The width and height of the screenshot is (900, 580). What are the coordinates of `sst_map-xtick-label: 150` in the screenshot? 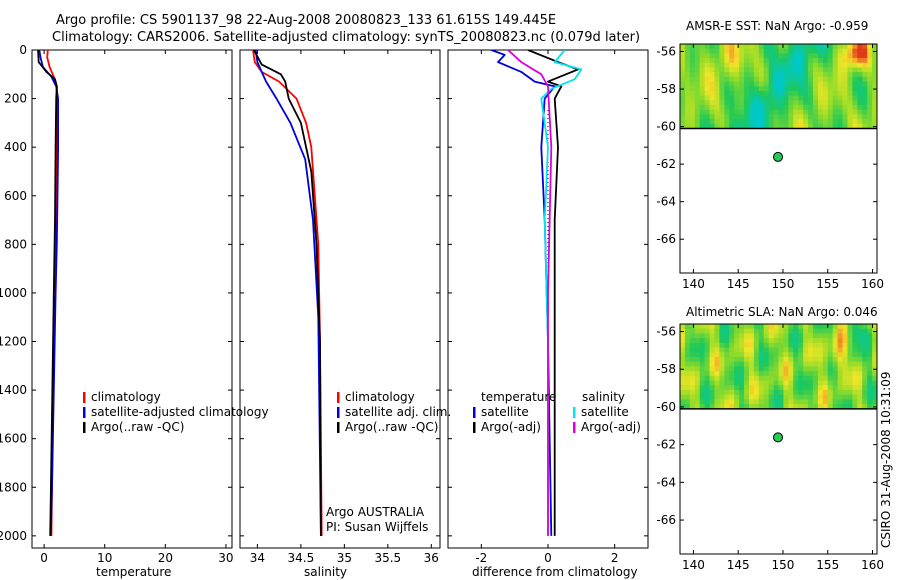 It's located at (783, 284).